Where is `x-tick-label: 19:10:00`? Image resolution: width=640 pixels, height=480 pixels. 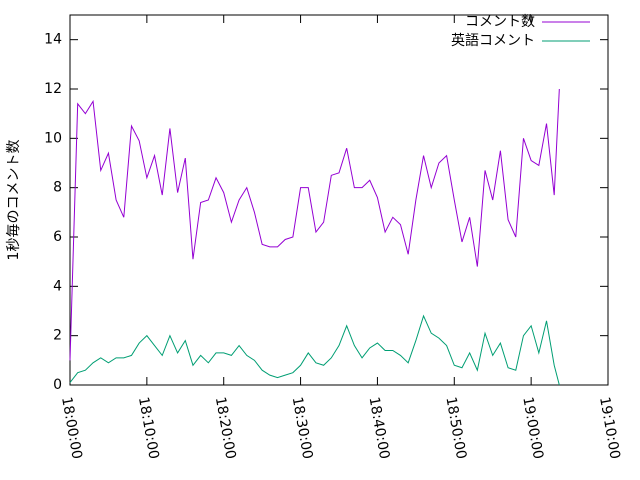
x-tick-label: 19:10:00 is located at coordinates (609, 428).